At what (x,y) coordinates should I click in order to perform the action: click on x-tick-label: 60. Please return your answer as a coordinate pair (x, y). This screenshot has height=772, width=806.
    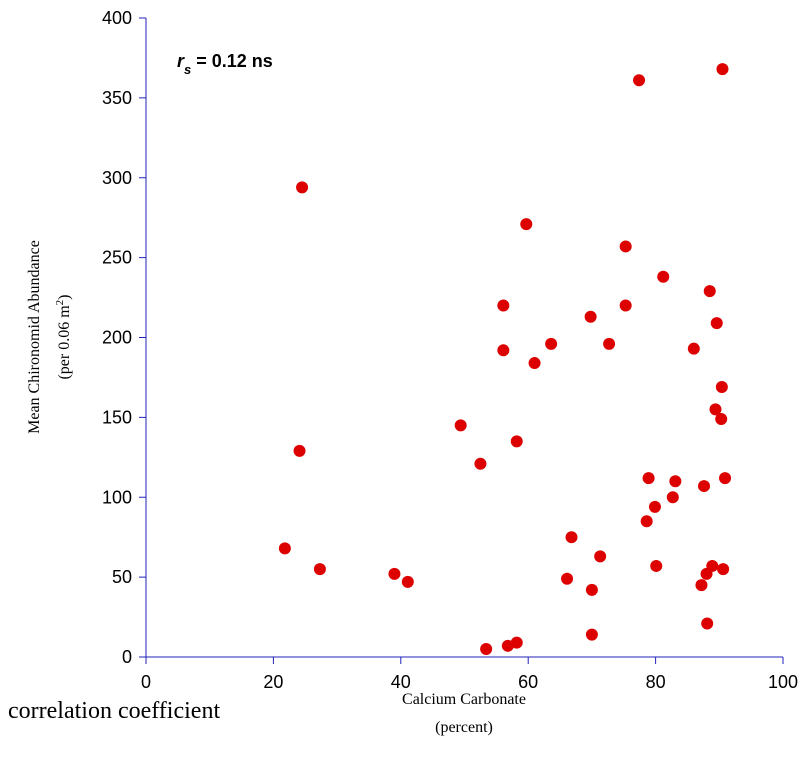
    Looking at the image, I should click on (528, 682).